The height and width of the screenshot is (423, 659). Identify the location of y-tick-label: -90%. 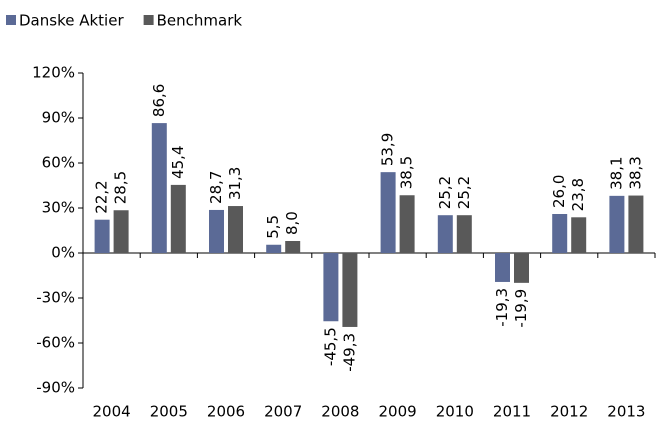
(55, 388).